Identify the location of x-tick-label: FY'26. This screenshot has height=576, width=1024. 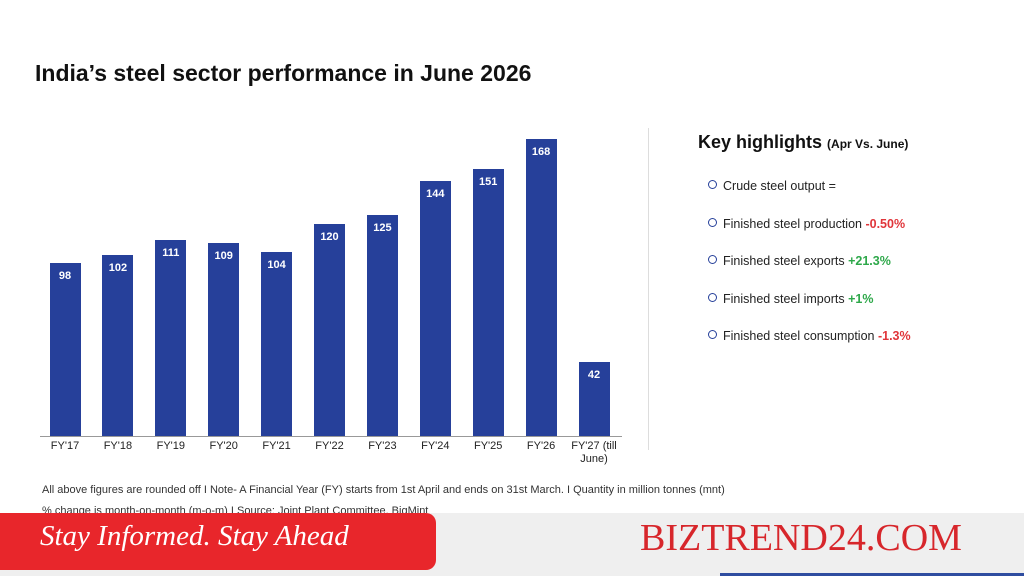
(541, 446).